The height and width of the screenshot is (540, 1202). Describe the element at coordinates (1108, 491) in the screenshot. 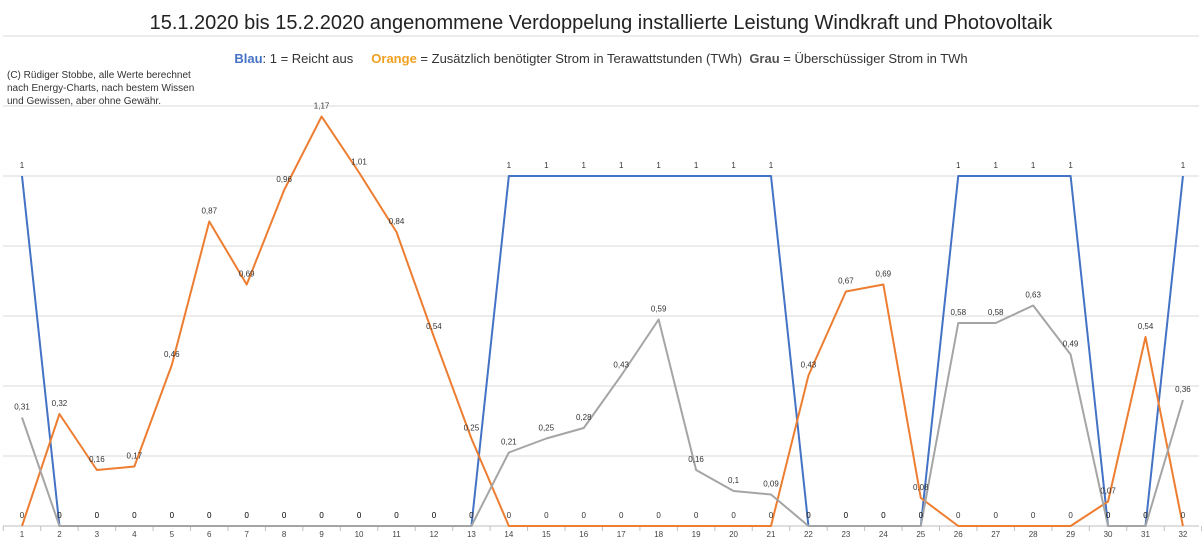

I see `data-label-orange: 0,07` at that location.